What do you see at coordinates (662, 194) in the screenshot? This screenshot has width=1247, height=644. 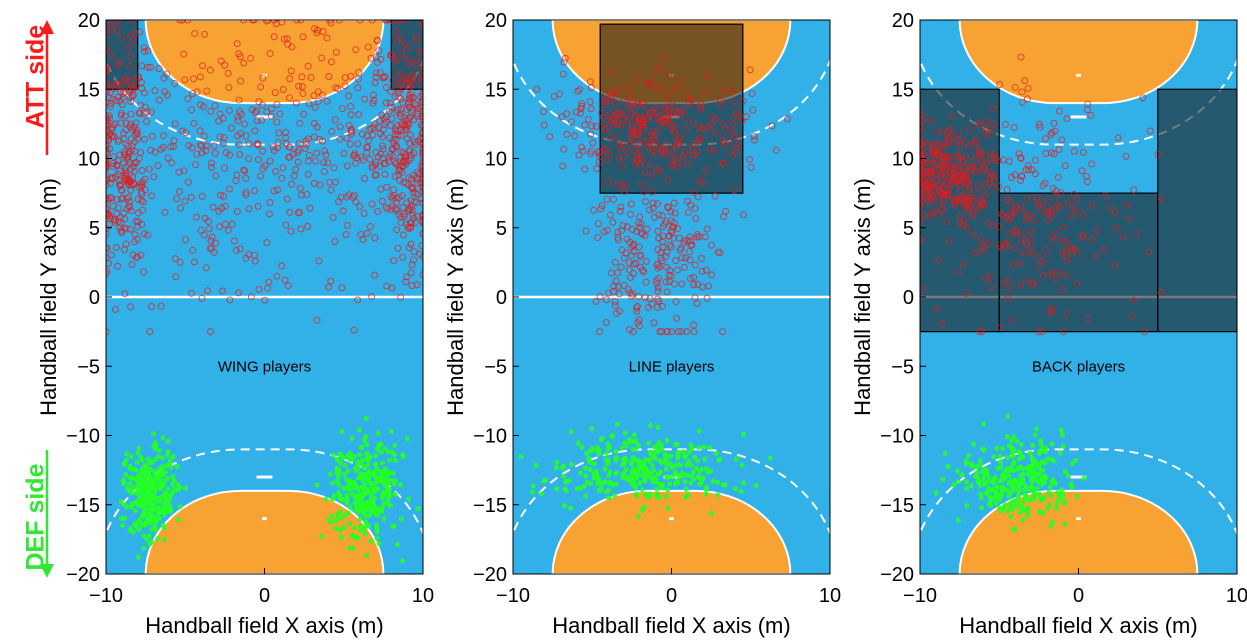 I see `att-trajectories` at bounding box center [662, 194].